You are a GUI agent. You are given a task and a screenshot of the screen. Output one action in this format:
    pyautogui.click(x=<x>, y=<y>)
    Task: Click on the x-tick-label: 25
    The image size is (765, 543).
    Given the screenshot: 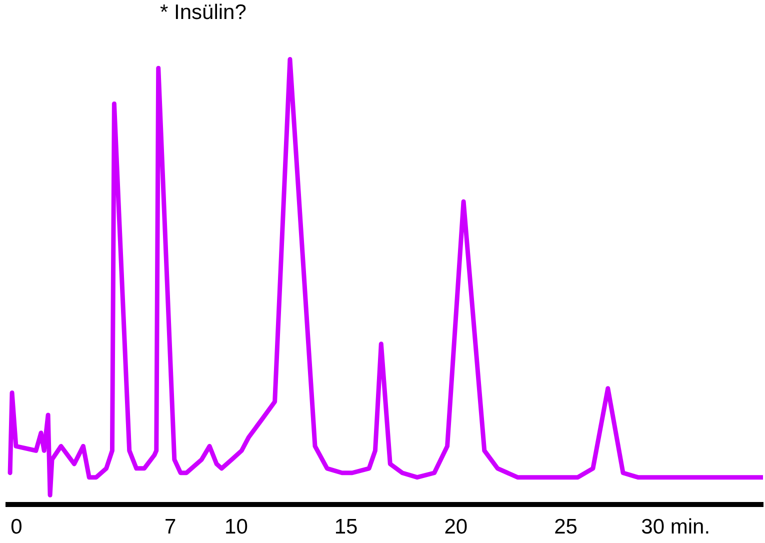 What is the action you would take?
    pyautogui.click(x=566, y=527)
    